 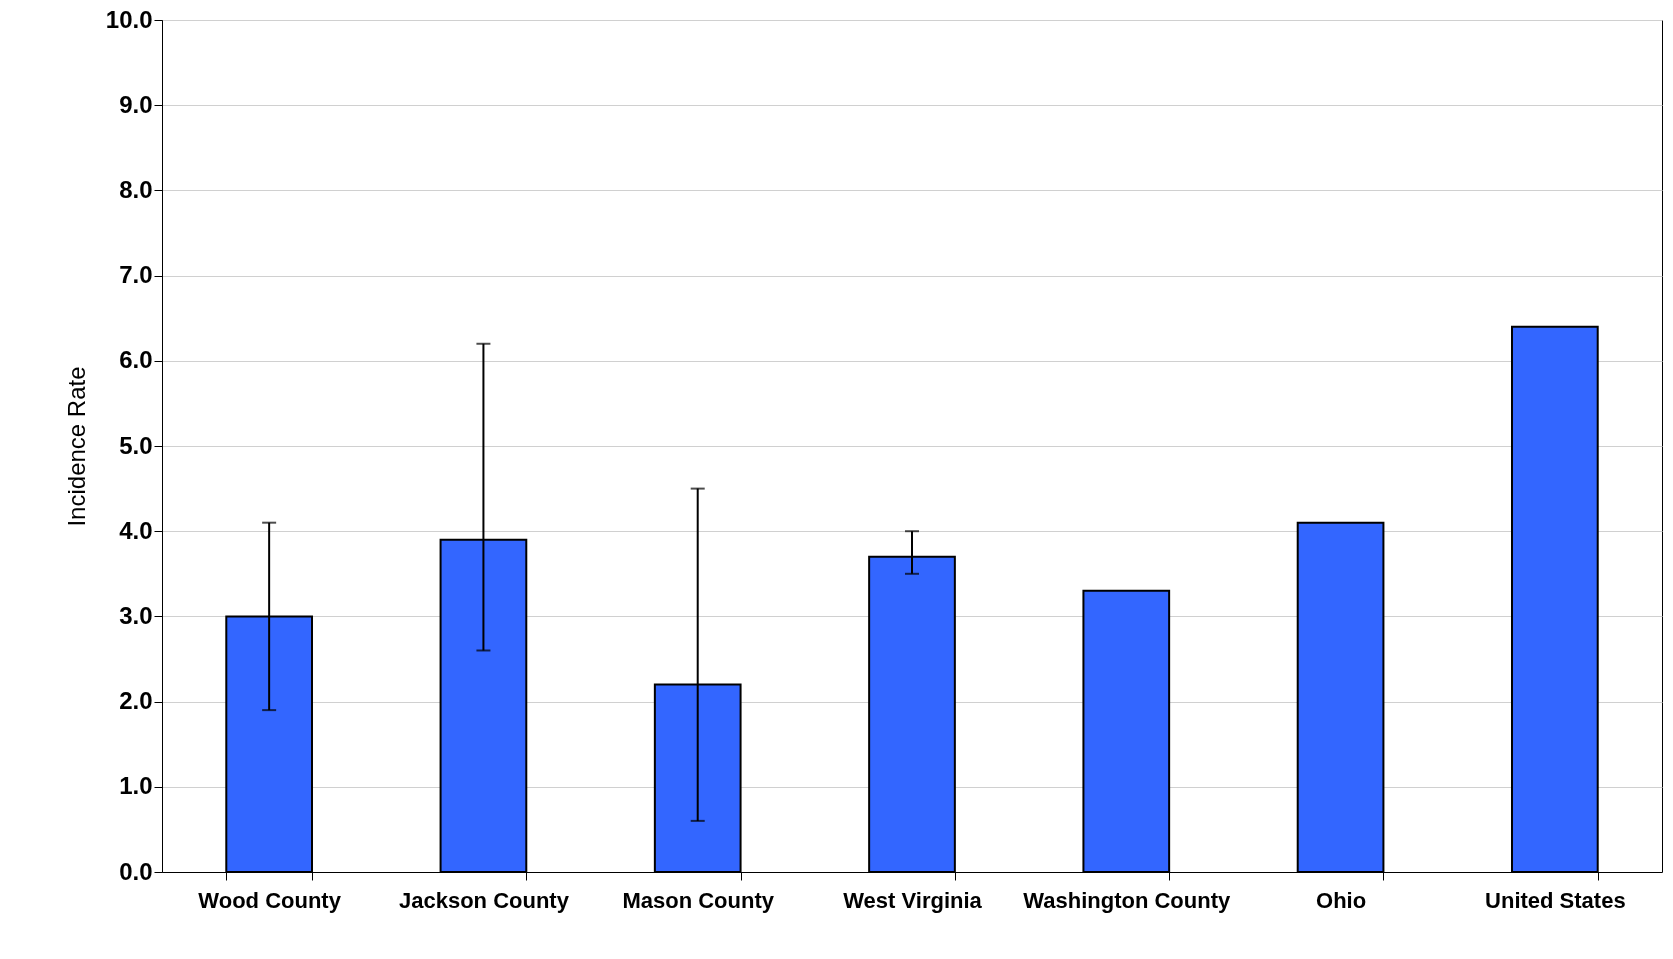 What do you see at coordinates (136, 360) in the screenshot?
I see `y-tick-label: 6.0` at bounding box center [136, 360].